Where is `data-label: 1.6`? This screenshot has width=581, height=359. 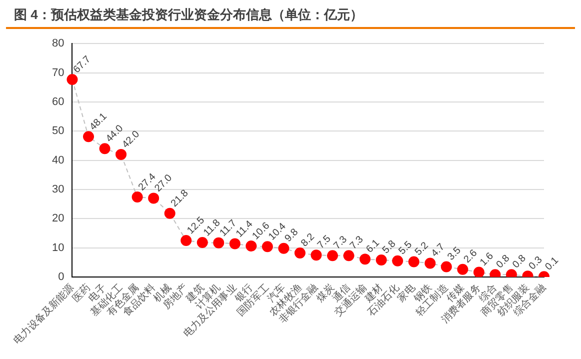 data-label: 1.6 is located at coordinates (487, 259).